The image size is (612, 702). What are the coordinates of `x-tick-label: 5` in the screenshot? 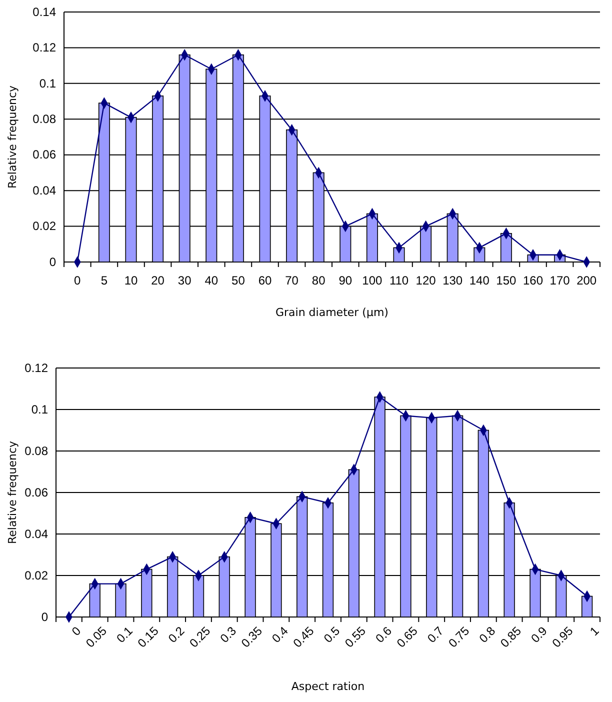 It's located at (104, 281).